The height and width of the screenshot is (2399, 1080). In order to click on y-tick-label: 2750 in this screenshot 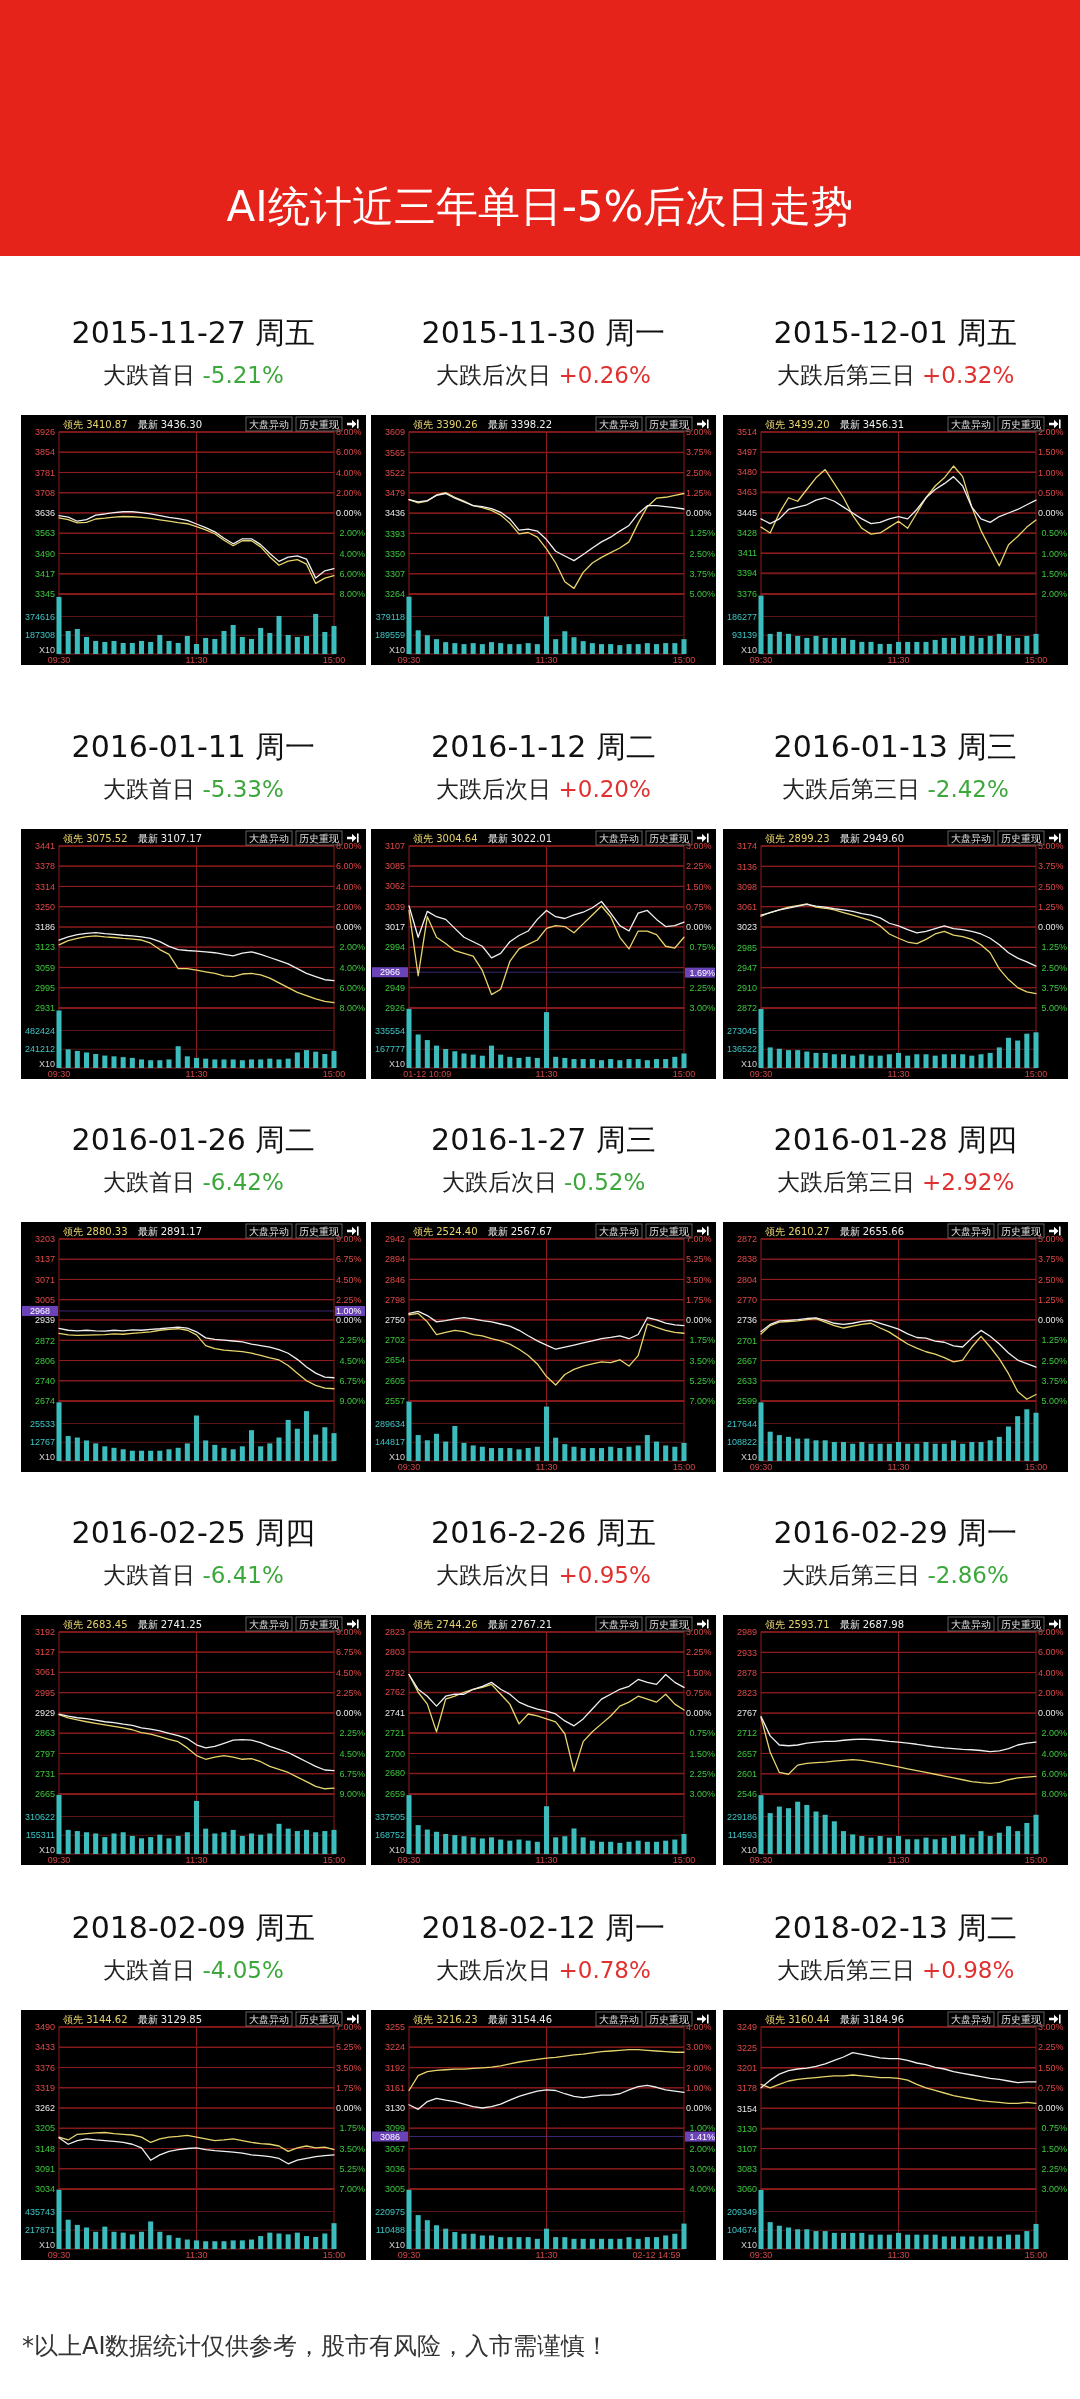, I will do `click(394, 1319)`.